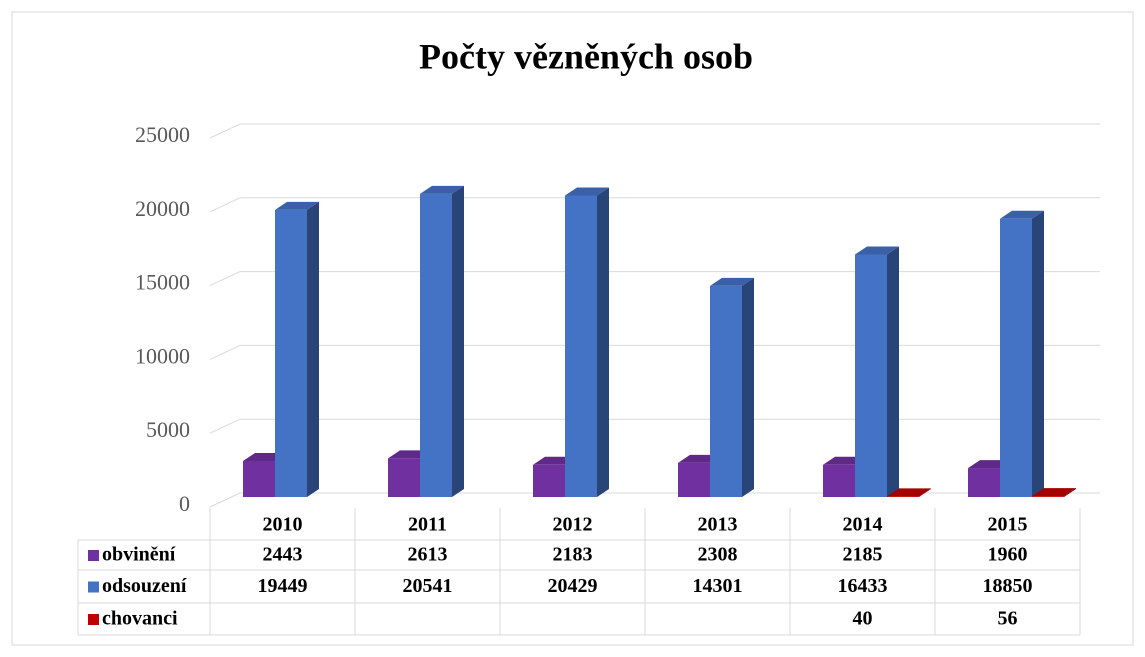 The width and height of the screenshot is (1145, 657). Describe the element at coordinates (139, 555) in the screenshot. I see `legend-label: obvinění` at that location.